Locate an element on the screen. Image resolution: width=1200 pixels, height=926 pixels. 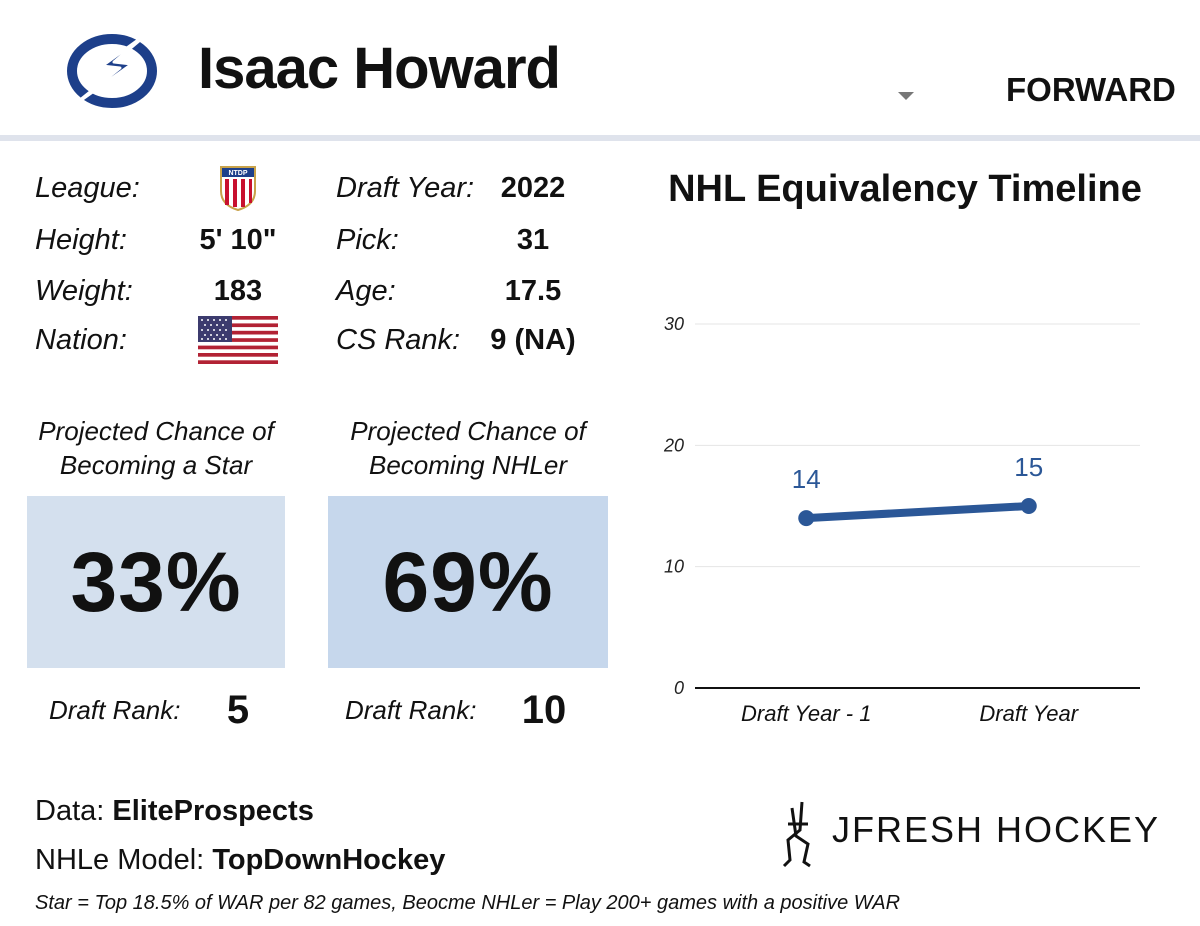
nhler-projection-value: 69% is located at coordinates (468, 582).